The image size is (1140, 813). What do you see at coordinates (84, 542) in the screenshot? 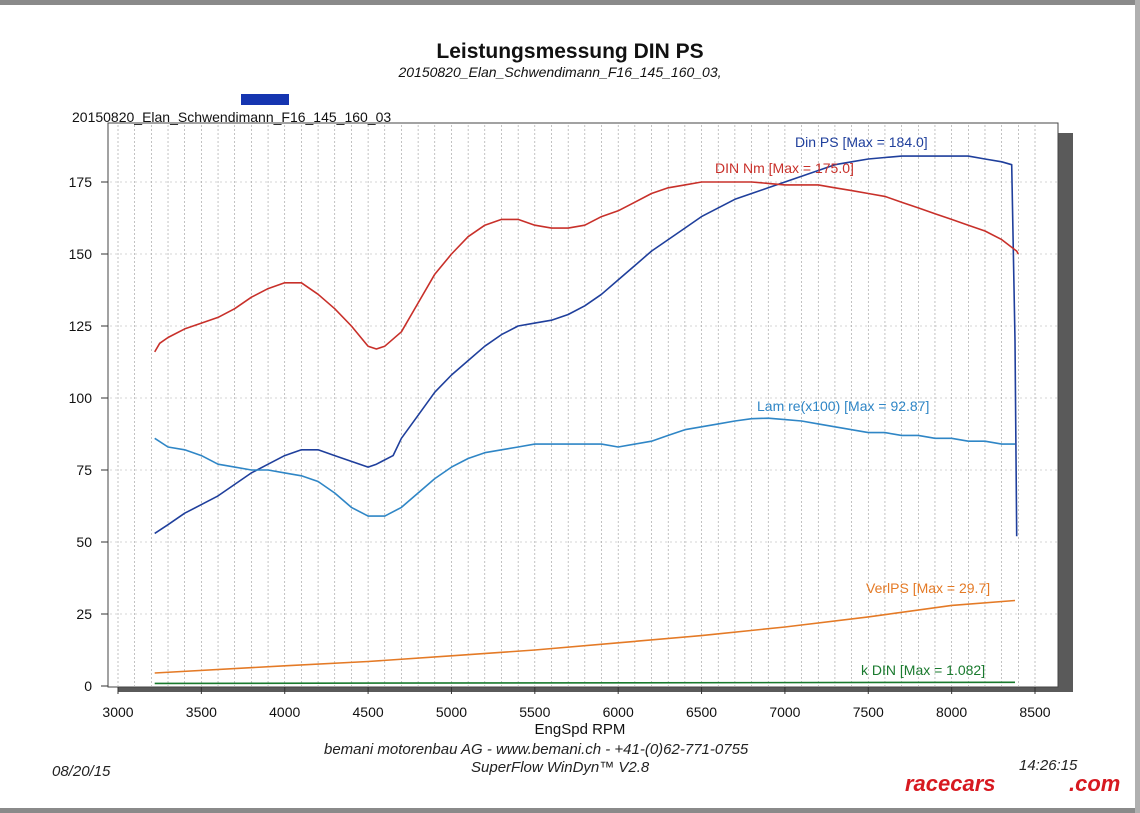
I see `y-tick-label: 50` at bounding box center [84, 542].